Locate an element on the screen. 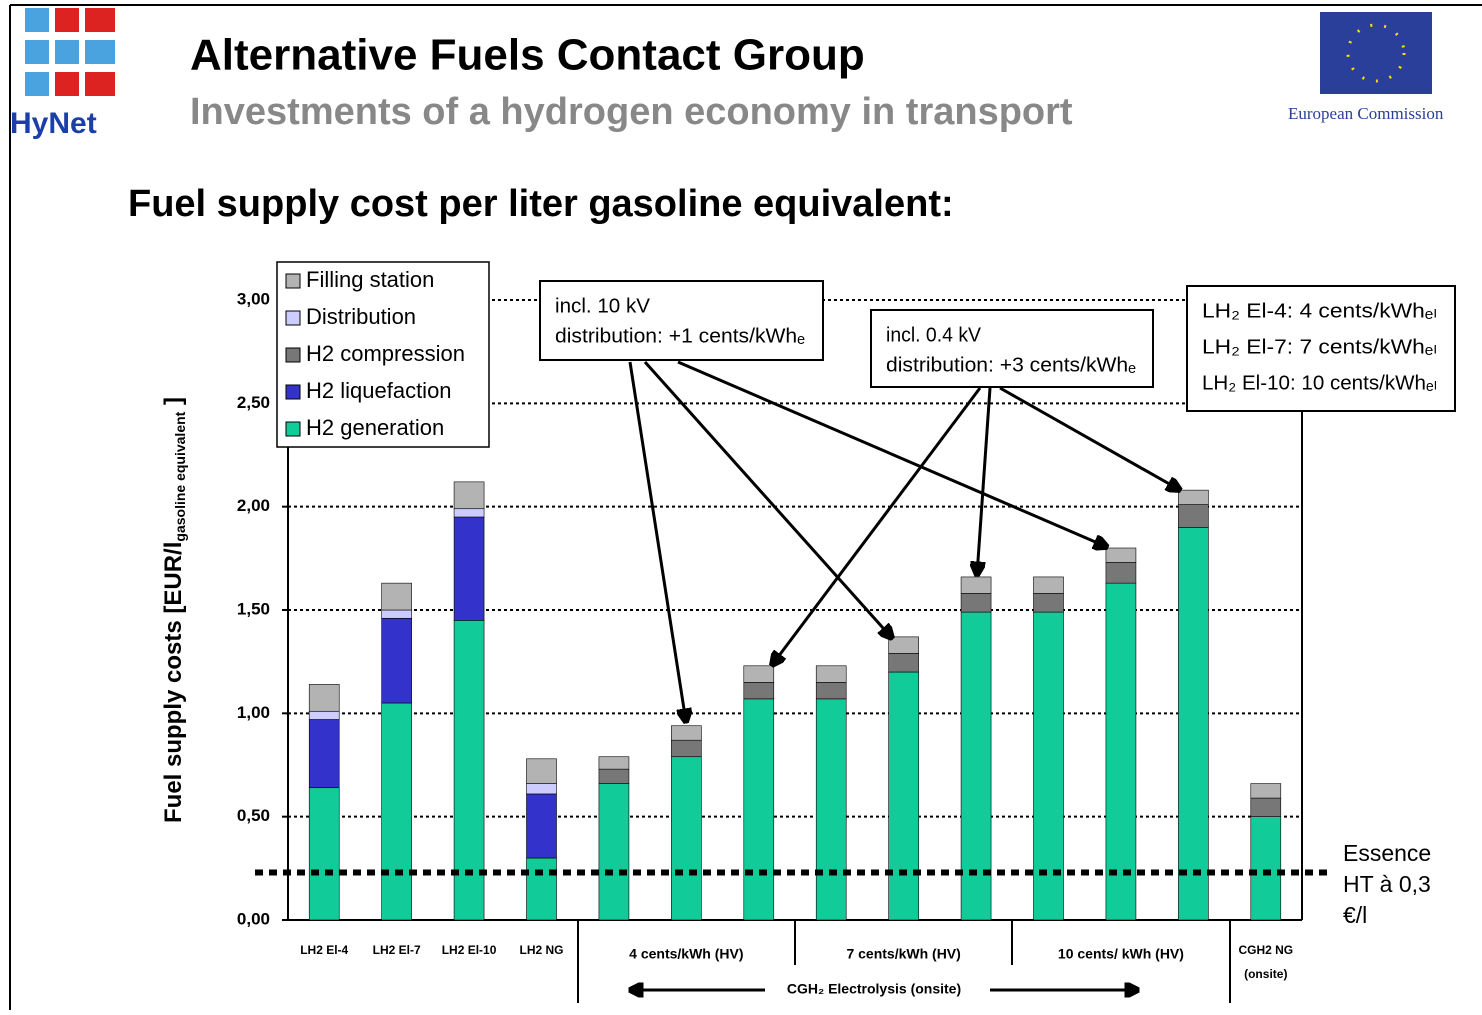 The height and width of the screenshot is (1015, 1482). annotation-text: incl. 10 kV is located at coordinates (603, 306).